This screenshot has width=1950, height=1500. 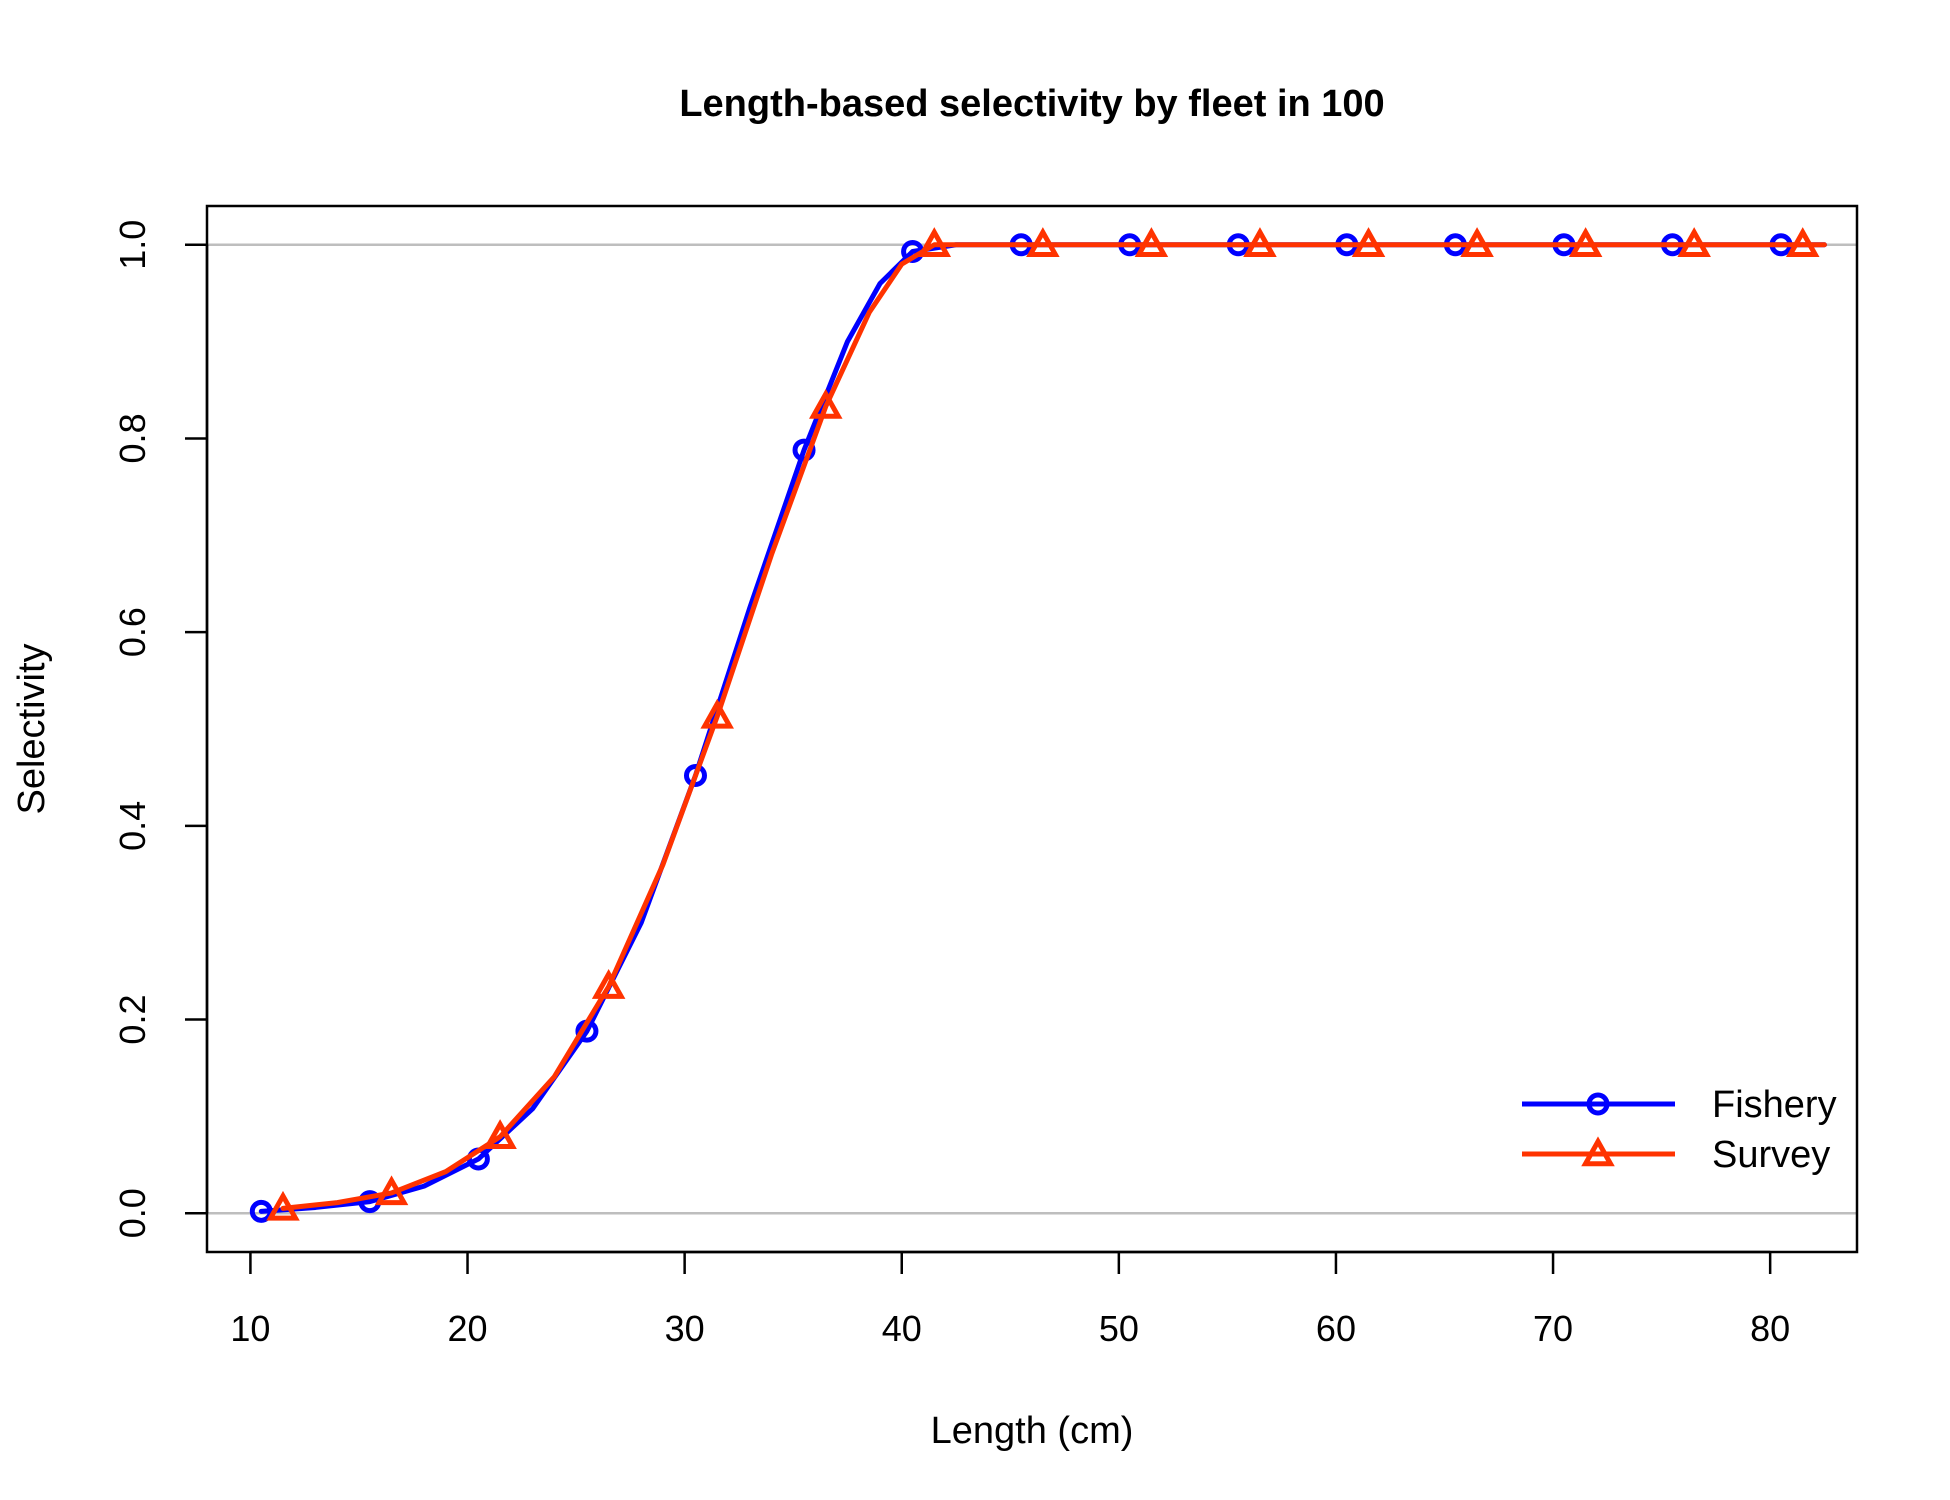 What do you see at coordinates (160, 729) in the screenshot?
I see `y-axis: 0.0 0.2 0.4 0.6 0.8 1.0` at bounding box center [160, 729].